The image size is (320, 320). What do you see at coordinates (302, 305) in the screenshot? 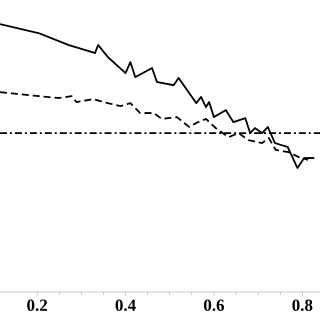
I see `x-tick-label: 0.8` at bounding box center [302, 305].